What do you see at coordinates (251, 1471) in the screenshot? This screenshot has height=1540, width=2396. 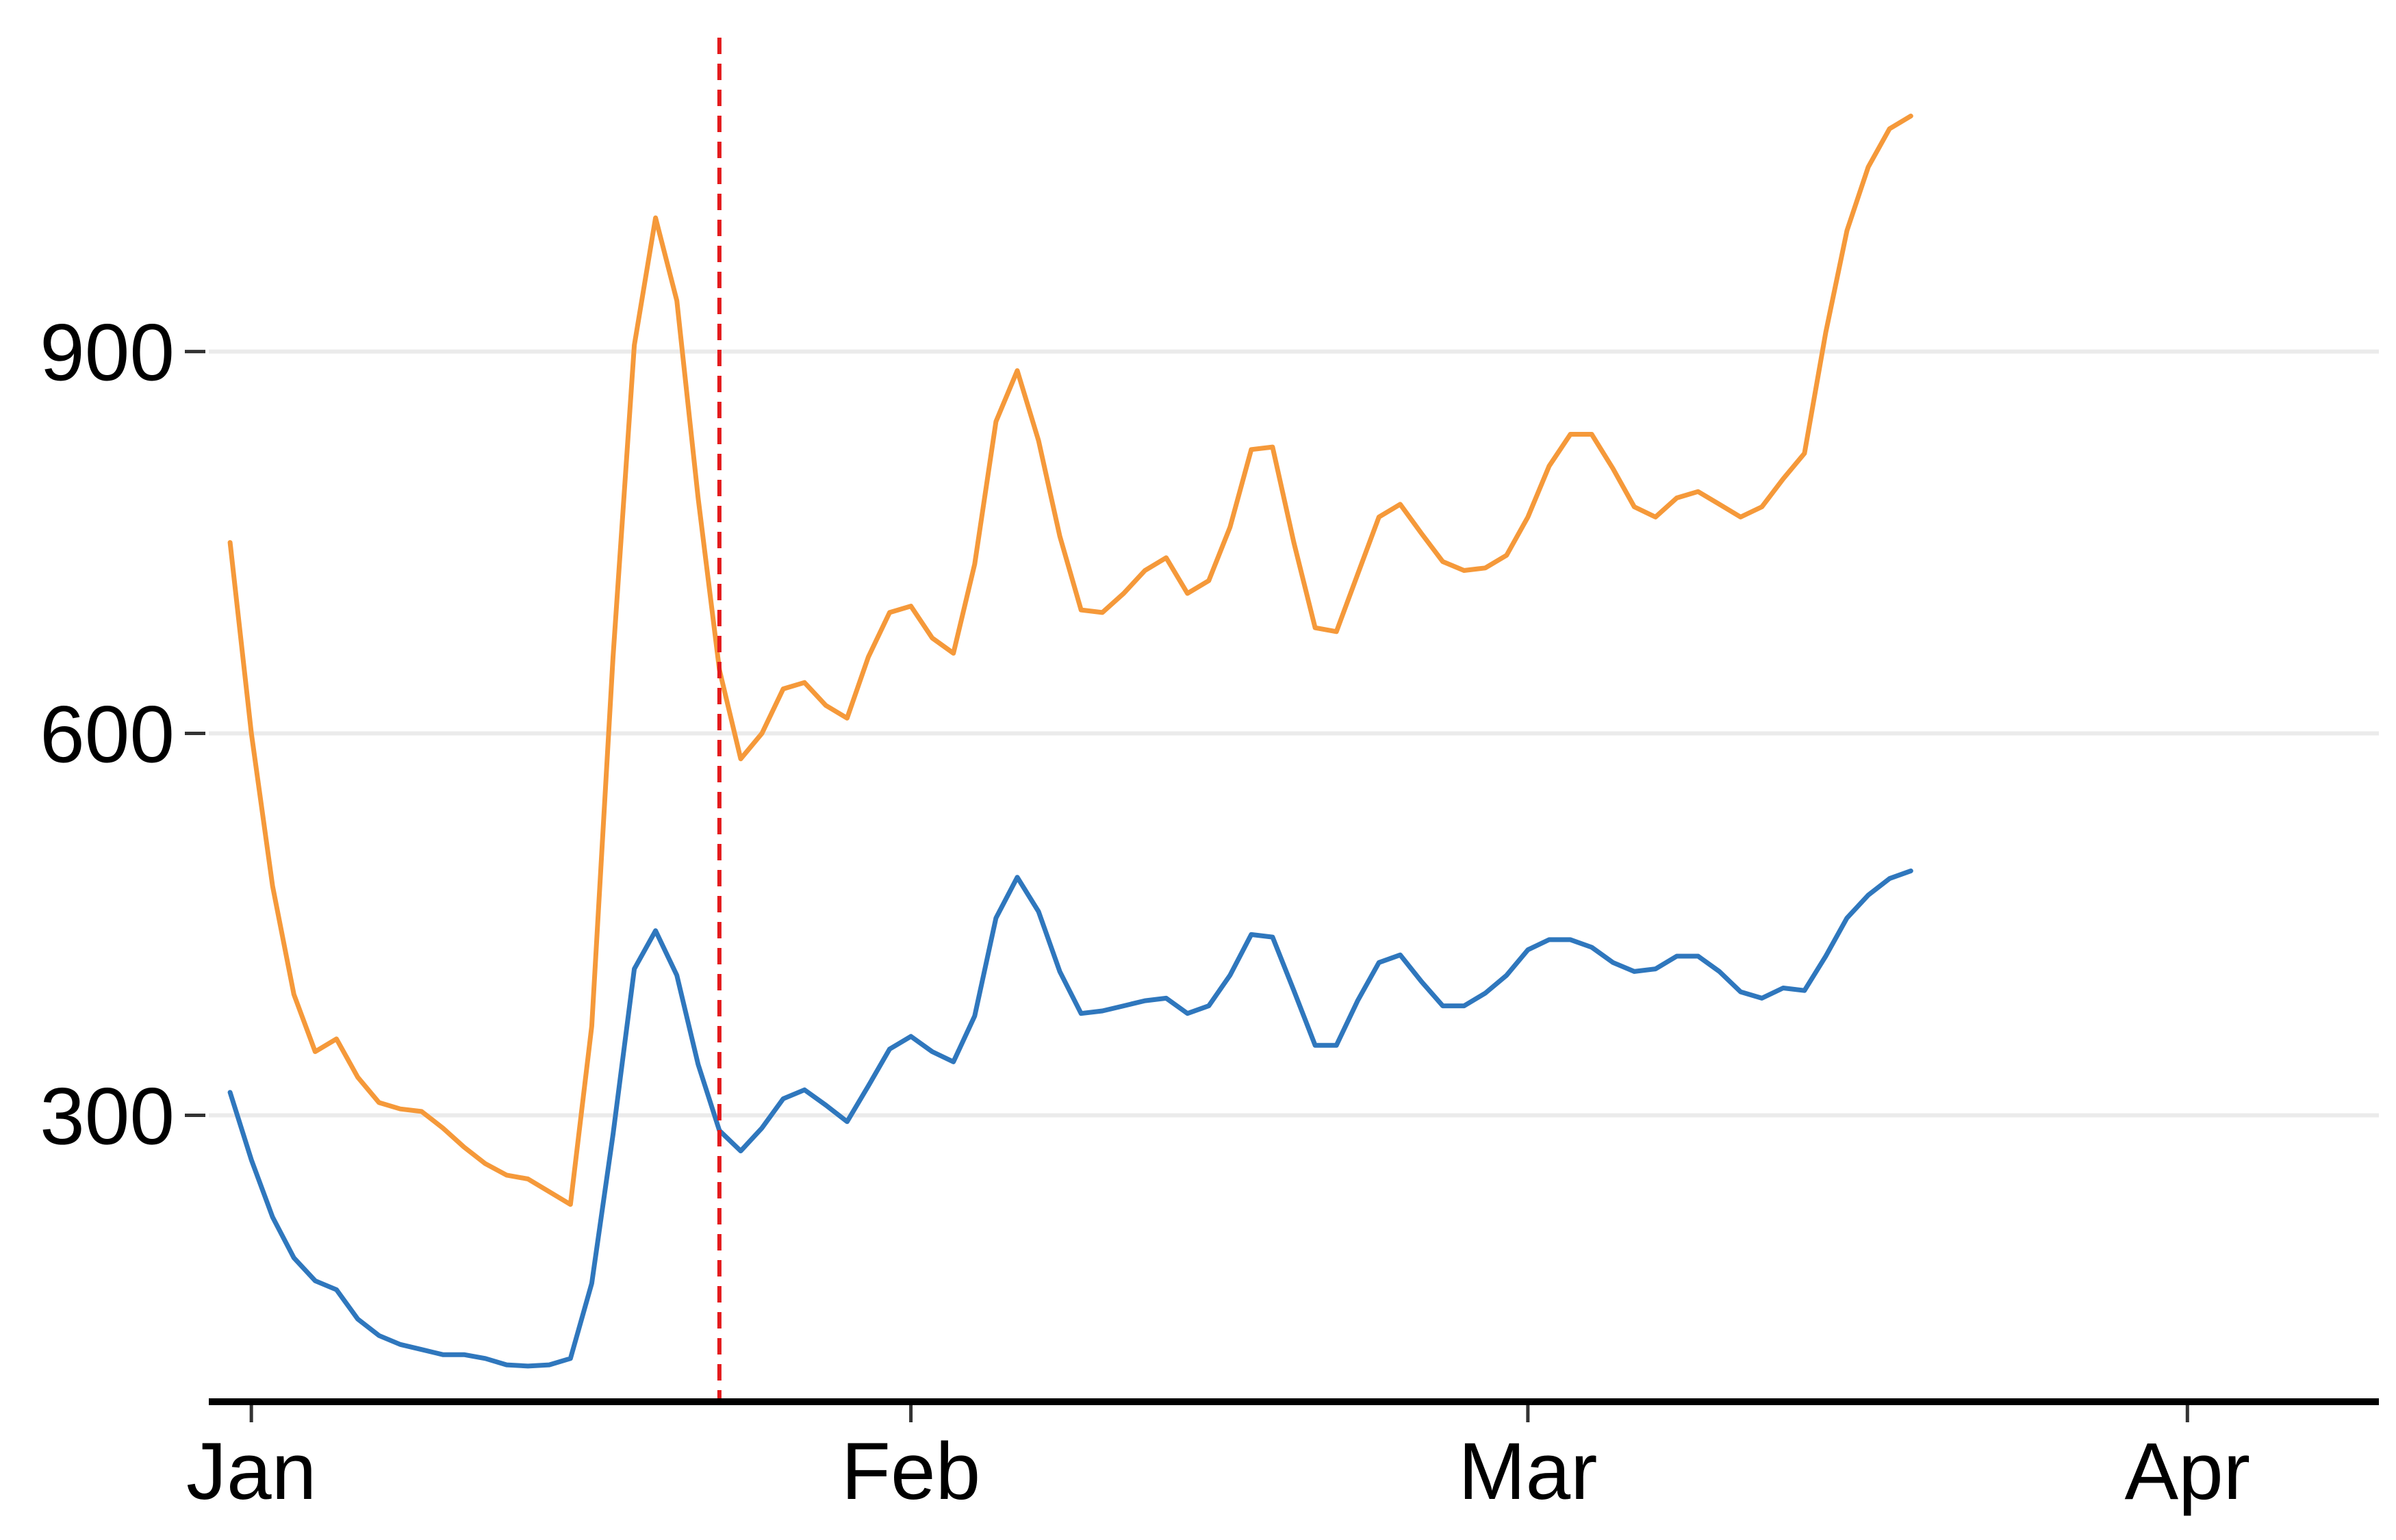 I see `x-tick-label: Jan` at bounding box center [251, 1471].